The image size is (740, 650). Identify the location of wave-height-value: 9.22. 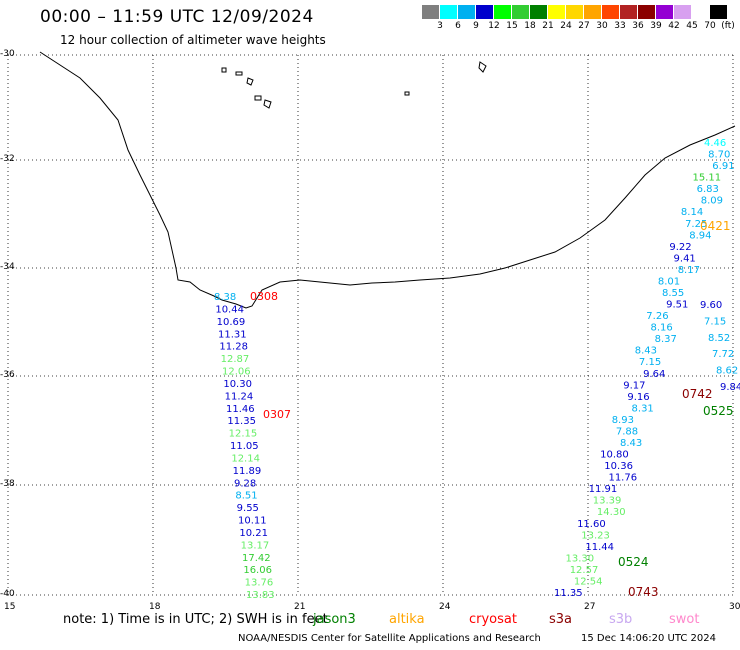
(680, 247).